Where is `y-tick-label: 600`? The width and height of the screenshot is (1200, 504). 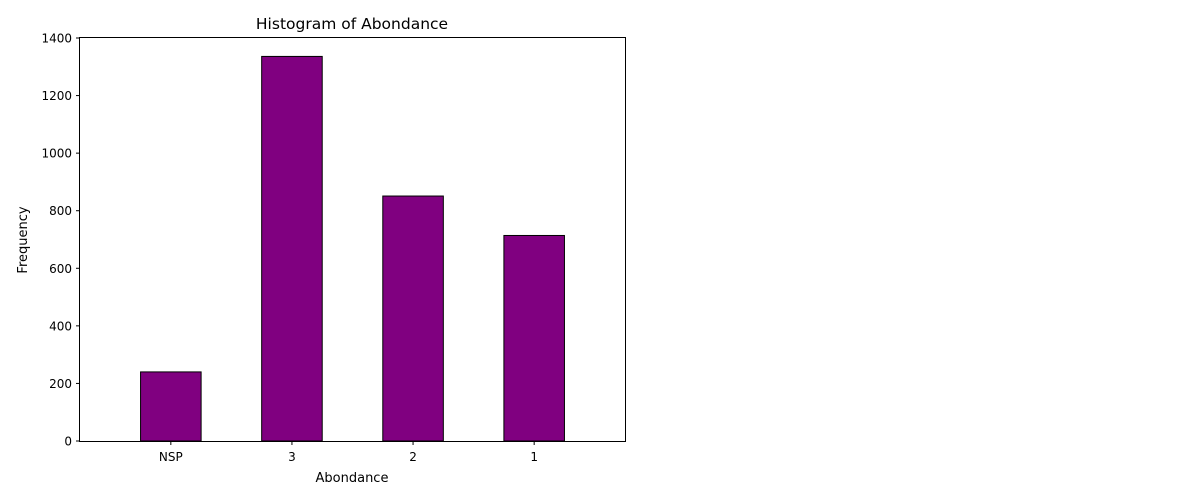 y-tick-label: 600 is located at coordinates (60, 269).